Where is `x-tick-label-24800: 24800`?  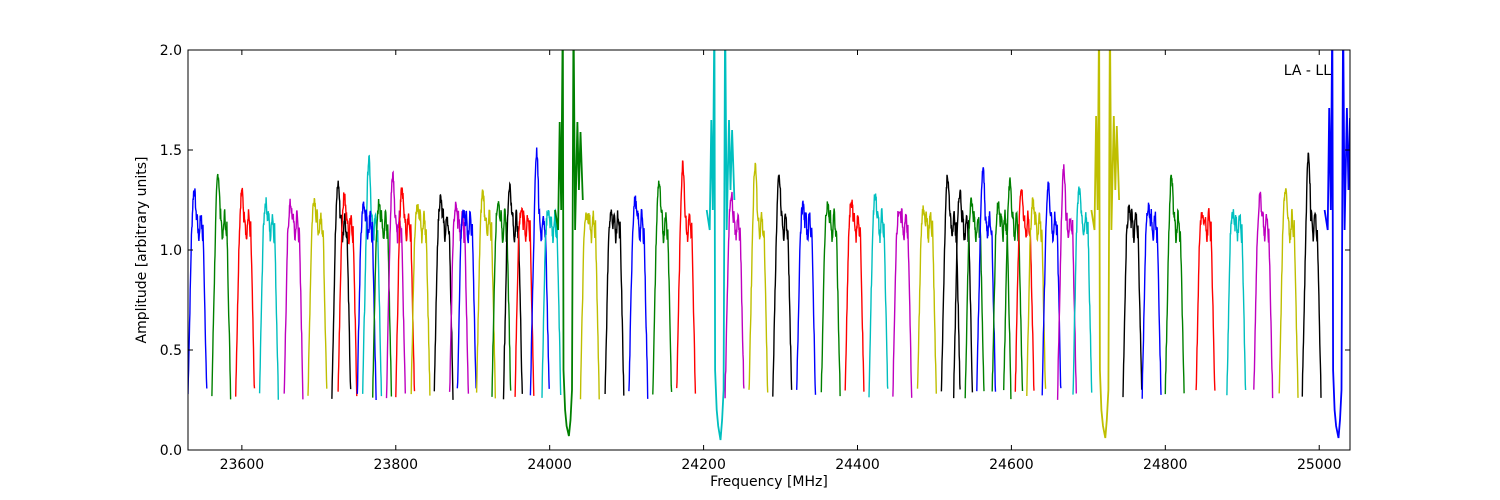
x-tick-label-24800: 24800 is located at coordinates (1165, 465).